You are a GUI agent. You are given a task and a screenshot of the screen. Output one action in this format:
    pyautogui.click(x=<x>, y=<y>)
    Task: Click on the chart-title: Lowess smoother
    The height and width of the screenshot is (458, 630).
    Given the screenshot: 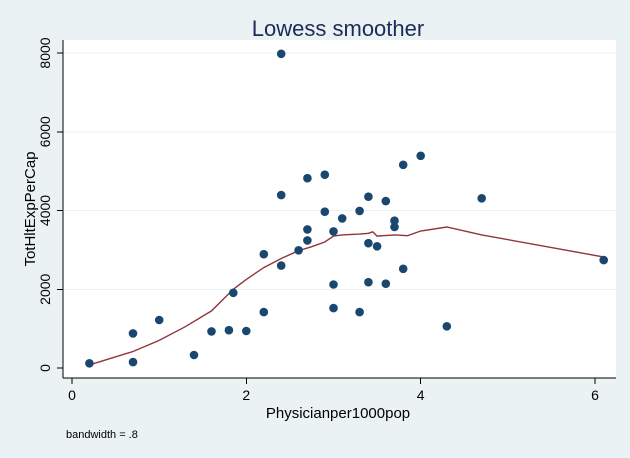 What is the action you would take?
    pyautogui.click(x=338, y=28)
    